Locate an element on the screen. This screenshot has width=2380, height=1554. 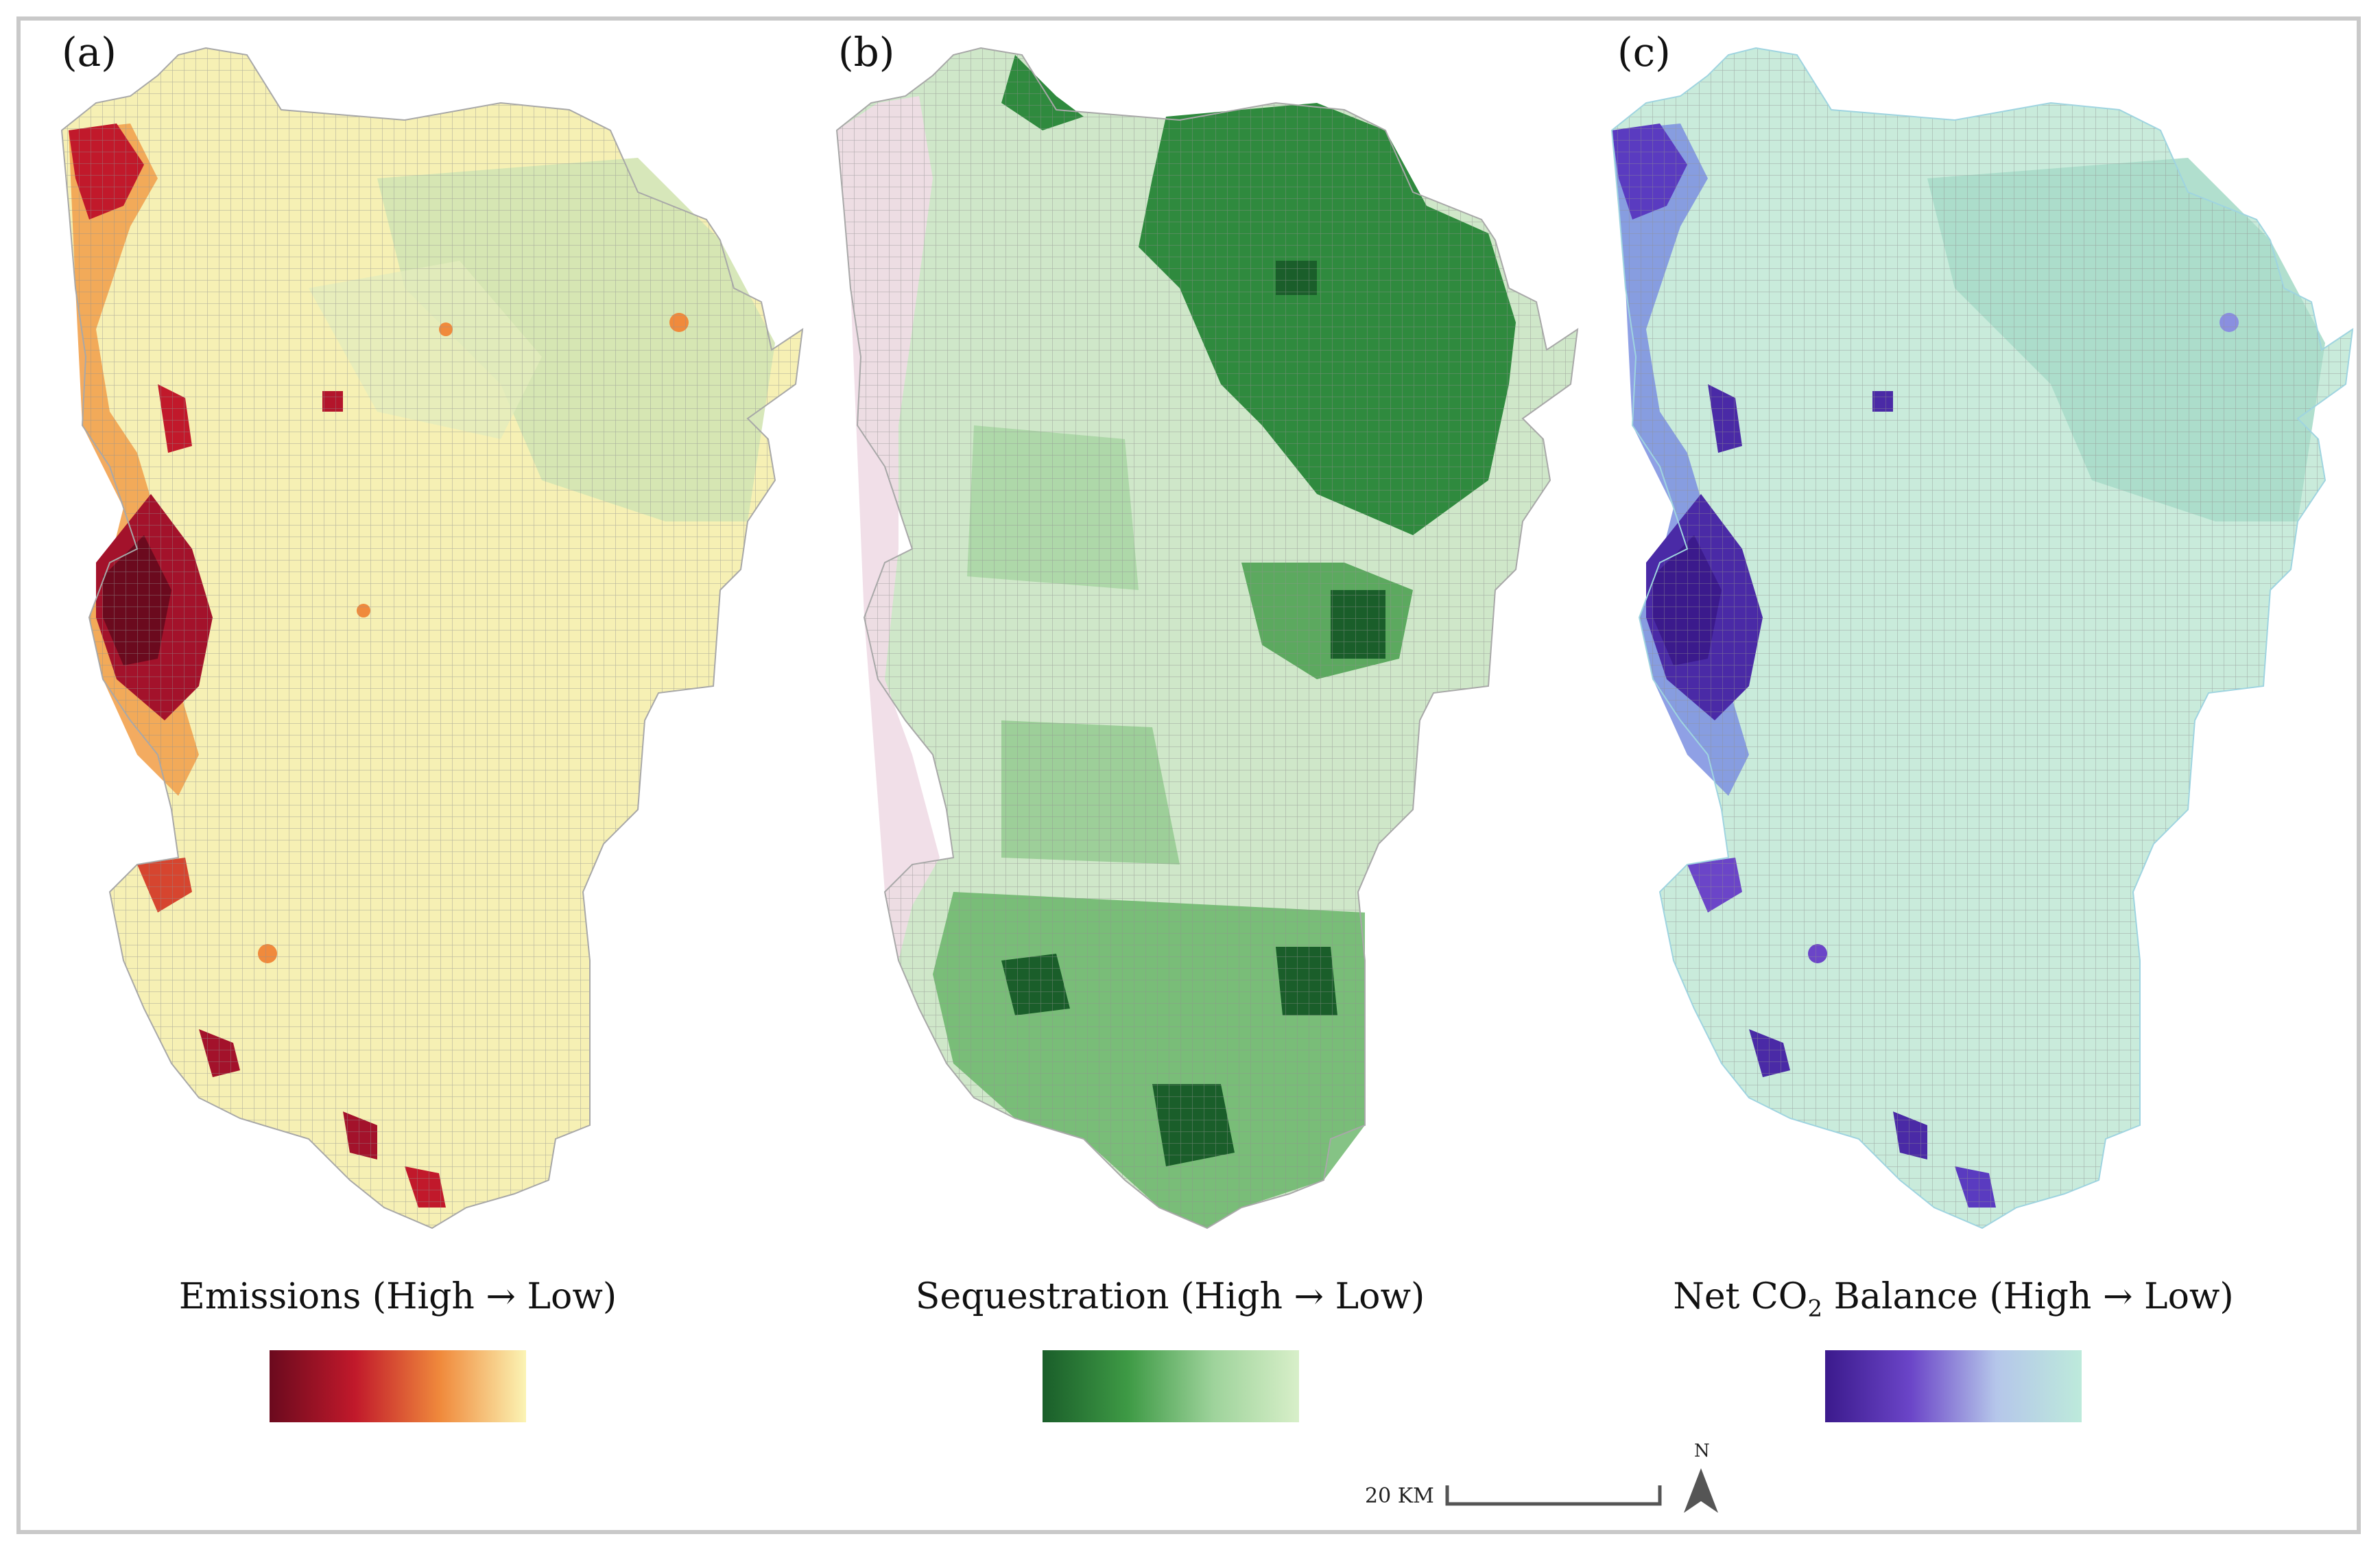
scale-bar is located at coordinates (1553, 1495).